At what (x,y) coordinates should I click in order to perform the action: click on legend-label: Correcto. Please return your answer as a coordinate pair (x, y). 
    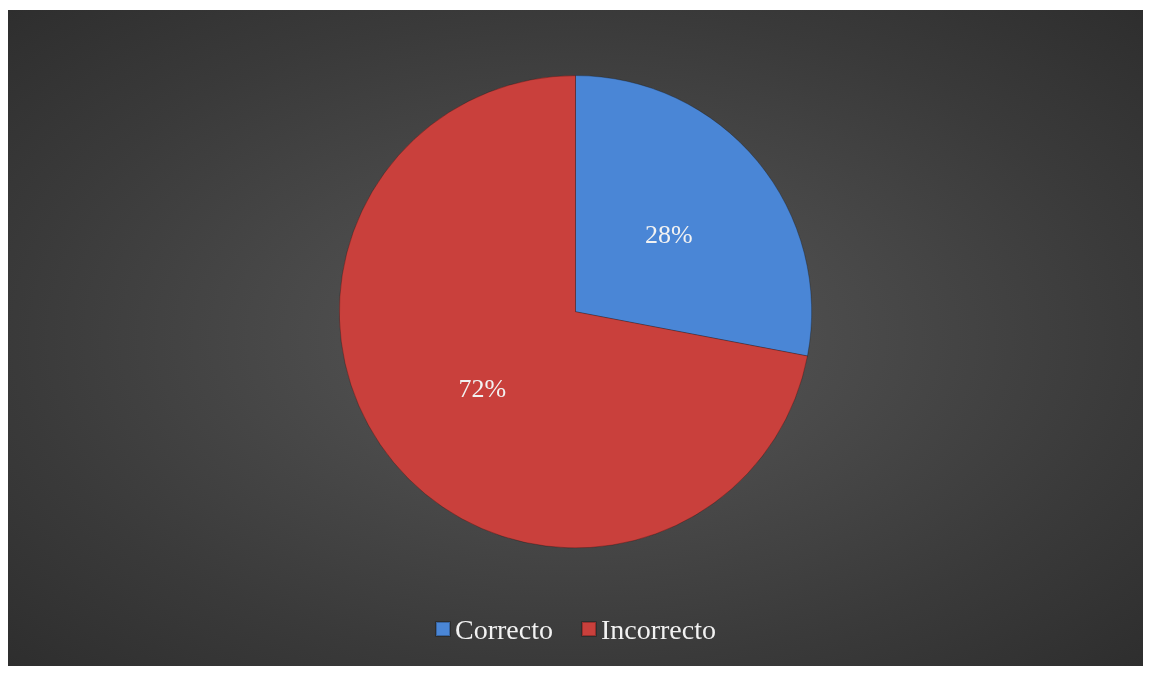
    Looking at the image, I should click on (504, 629).